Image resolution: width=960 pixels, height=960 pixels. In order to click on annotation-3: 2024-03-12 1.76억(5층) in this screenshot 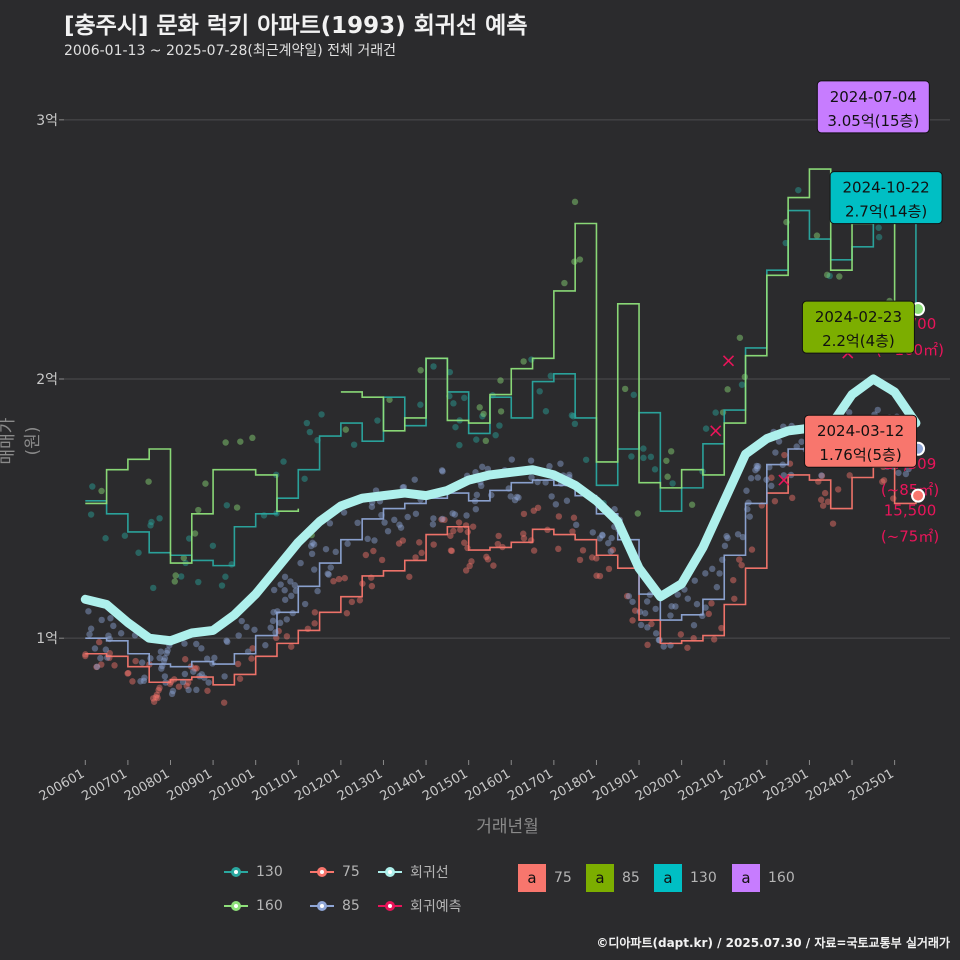, I will do `click(861, 441)`.